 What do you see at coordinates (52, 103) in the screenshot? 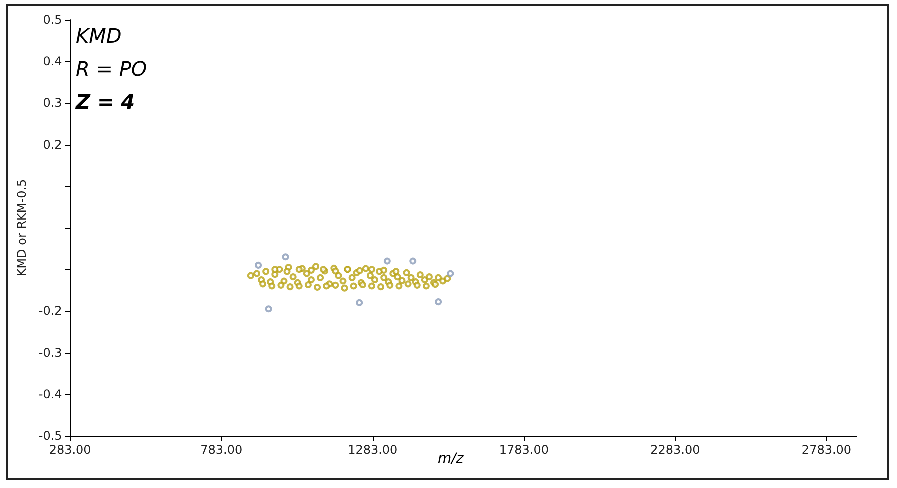
I see `y-tick-label: 0.3` at bounding box center [52, 103].